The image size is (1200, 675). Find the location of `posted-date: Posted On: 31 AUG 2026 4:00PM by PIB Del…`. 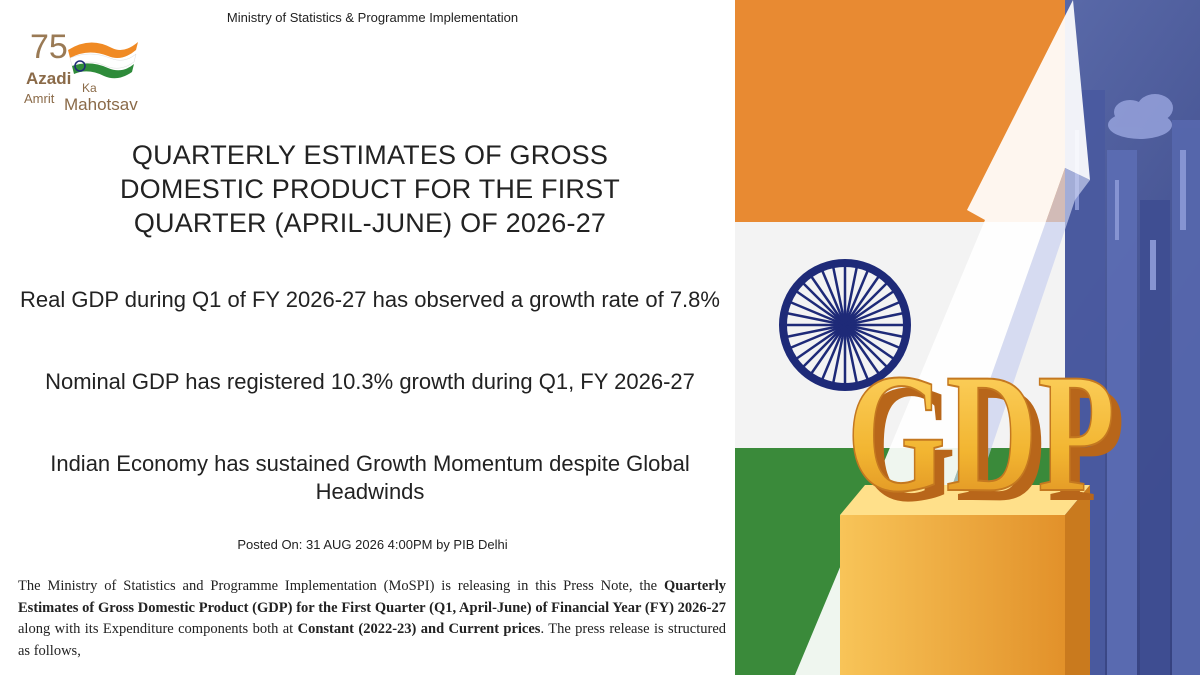

posted-date: Posted On: 31 AUG 2026 4:00PM by PIB Del… is located at coordinates (372, 544).